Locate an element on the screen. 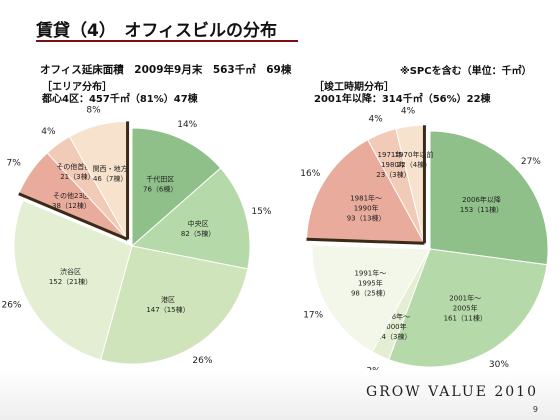  completion-slice-label-3-3: 14（3棟） is located at coordinates (394, 336).